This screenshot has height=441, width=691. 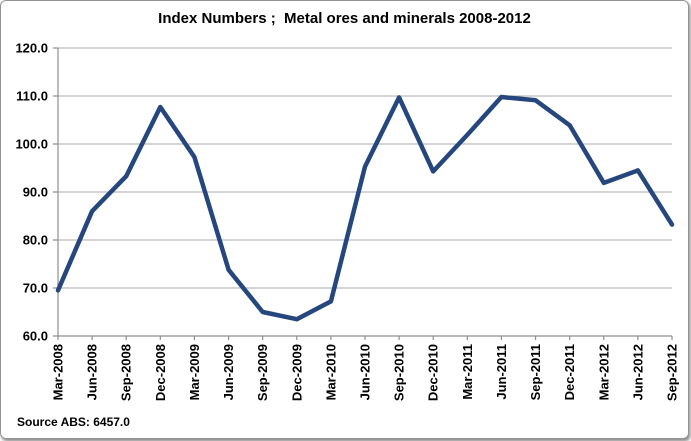 What do you see at coordinates (73, 422) in the screenshot?
I see `source-note: Source ABS: 6457.0` at bounding box center [73, 422].